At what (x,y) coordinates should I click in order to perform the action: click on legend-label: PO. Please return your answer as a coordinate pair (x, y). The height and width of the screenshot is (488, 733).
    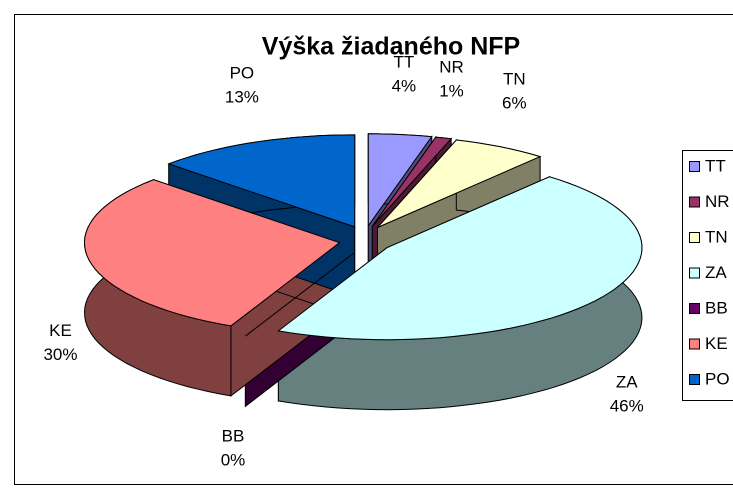
    Looking at the image, I should click on (717, 378).